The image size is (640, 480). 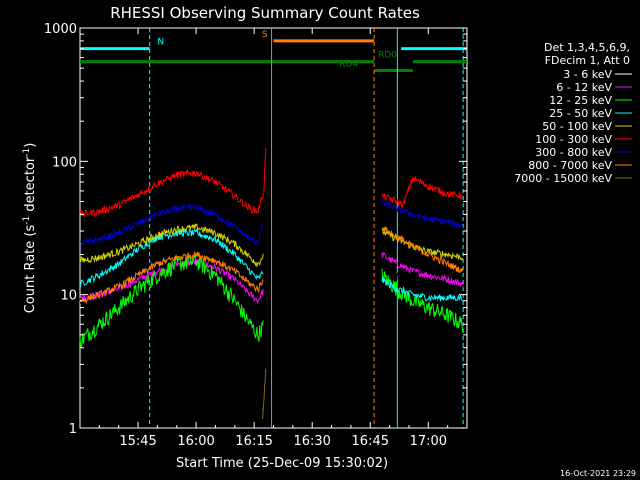 I want to click on legend-label-5: 100 - 300 keV, so click(x=573, y=139).